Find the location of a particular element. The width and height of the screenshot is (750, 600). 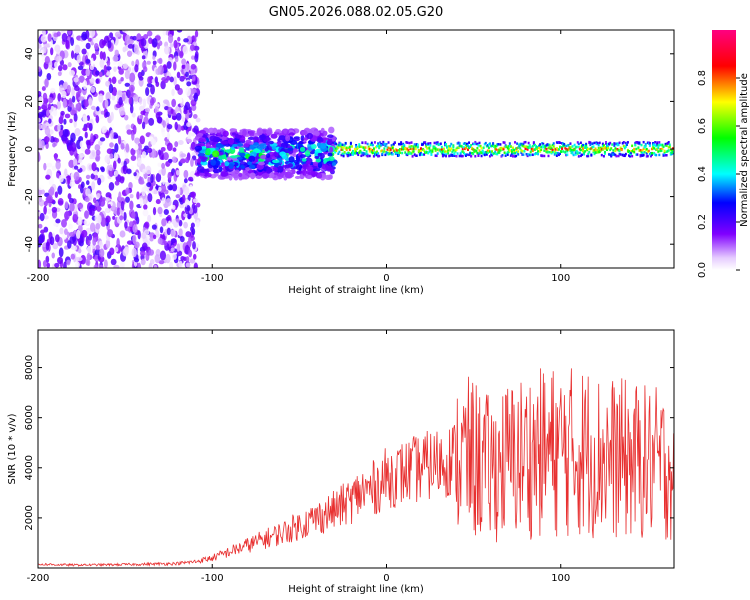

y-tick-label: -20 is located at coordinates (29, 196).